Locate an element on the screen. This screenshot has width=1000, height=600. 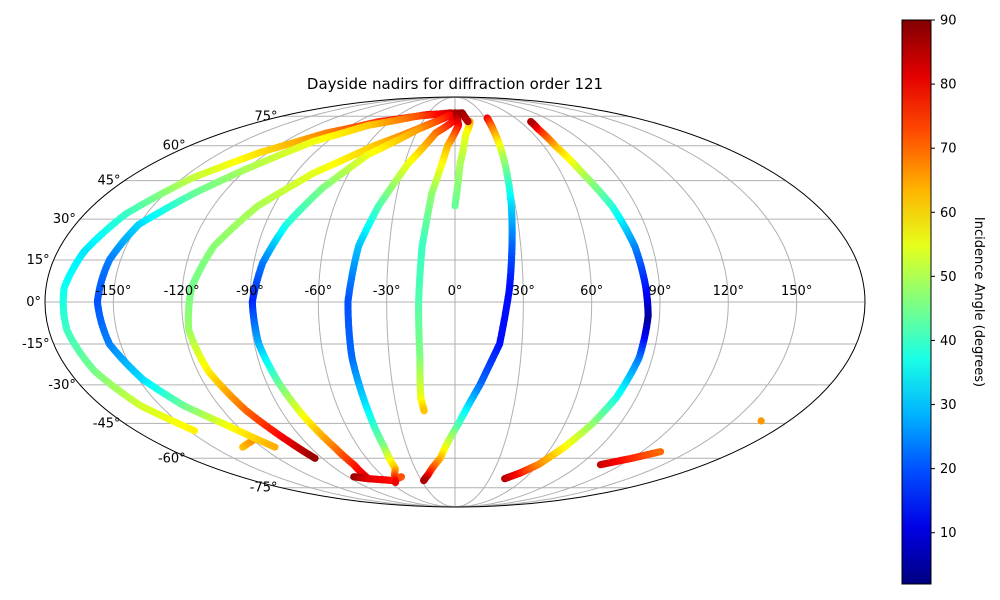
colorbar-tick-label: 30 is located at coordinates (948, 405).